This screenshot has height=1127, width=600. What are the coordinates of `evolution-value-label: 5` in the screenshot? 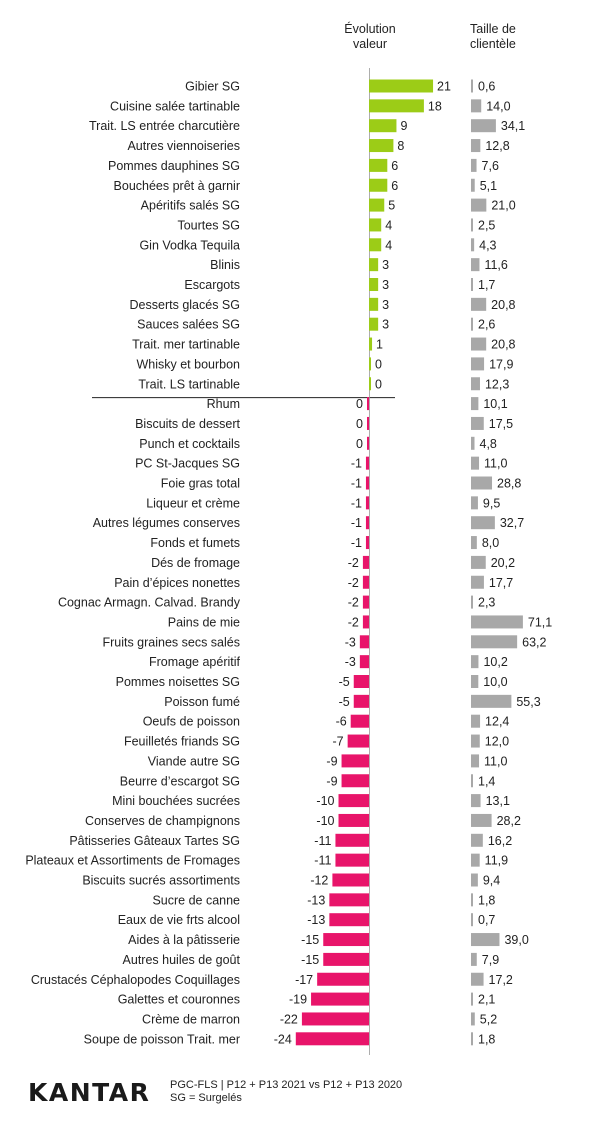 It's located at (391, 206).